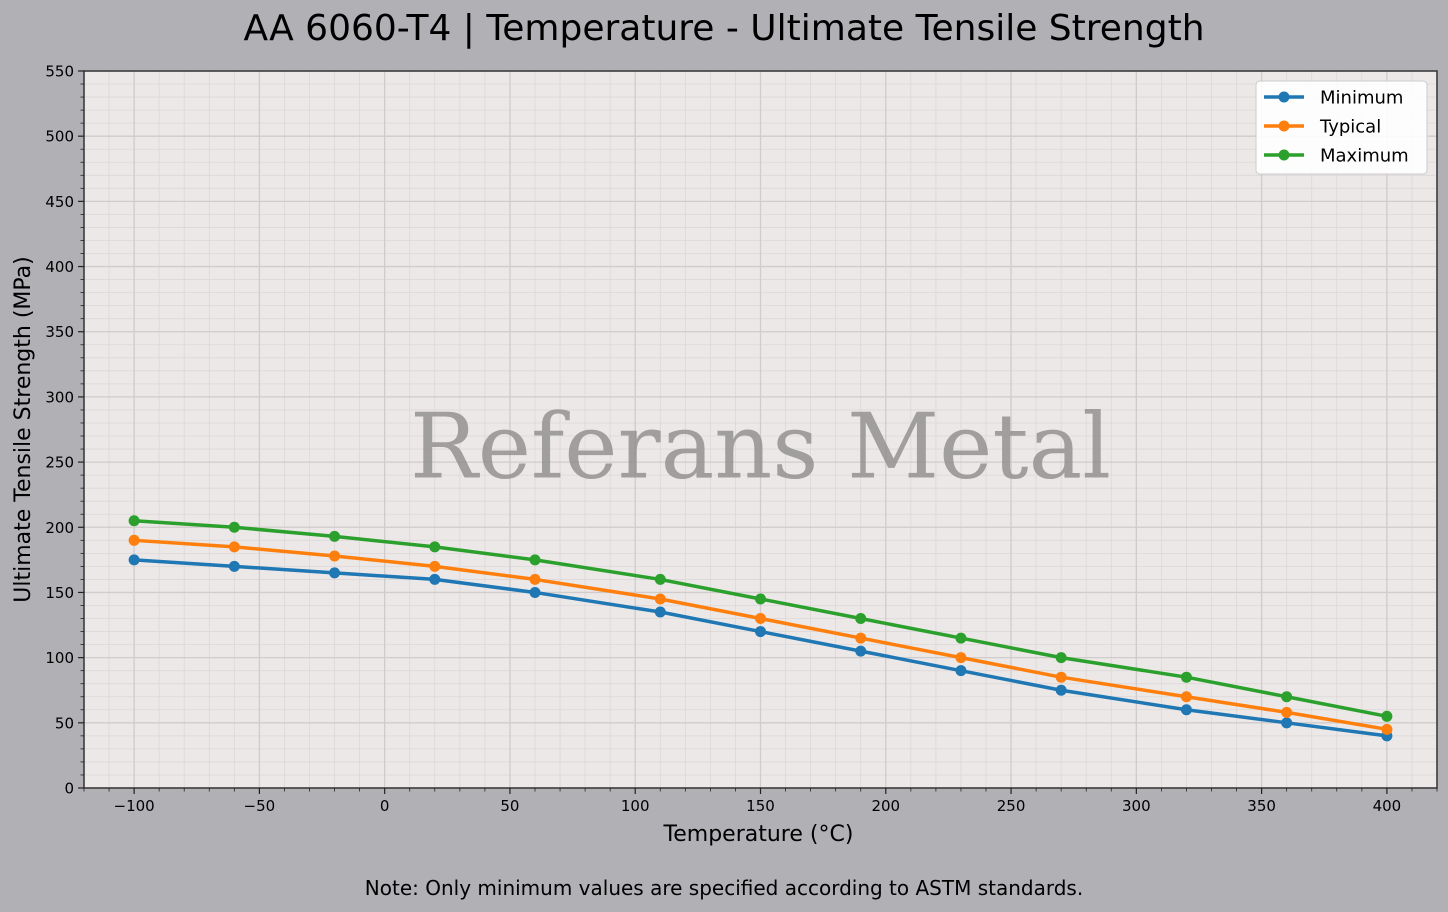  What do you see at coordinates (59, 658) in the screenshot?
I see `y-tick-label: 100` at bounding box center [59, 658].